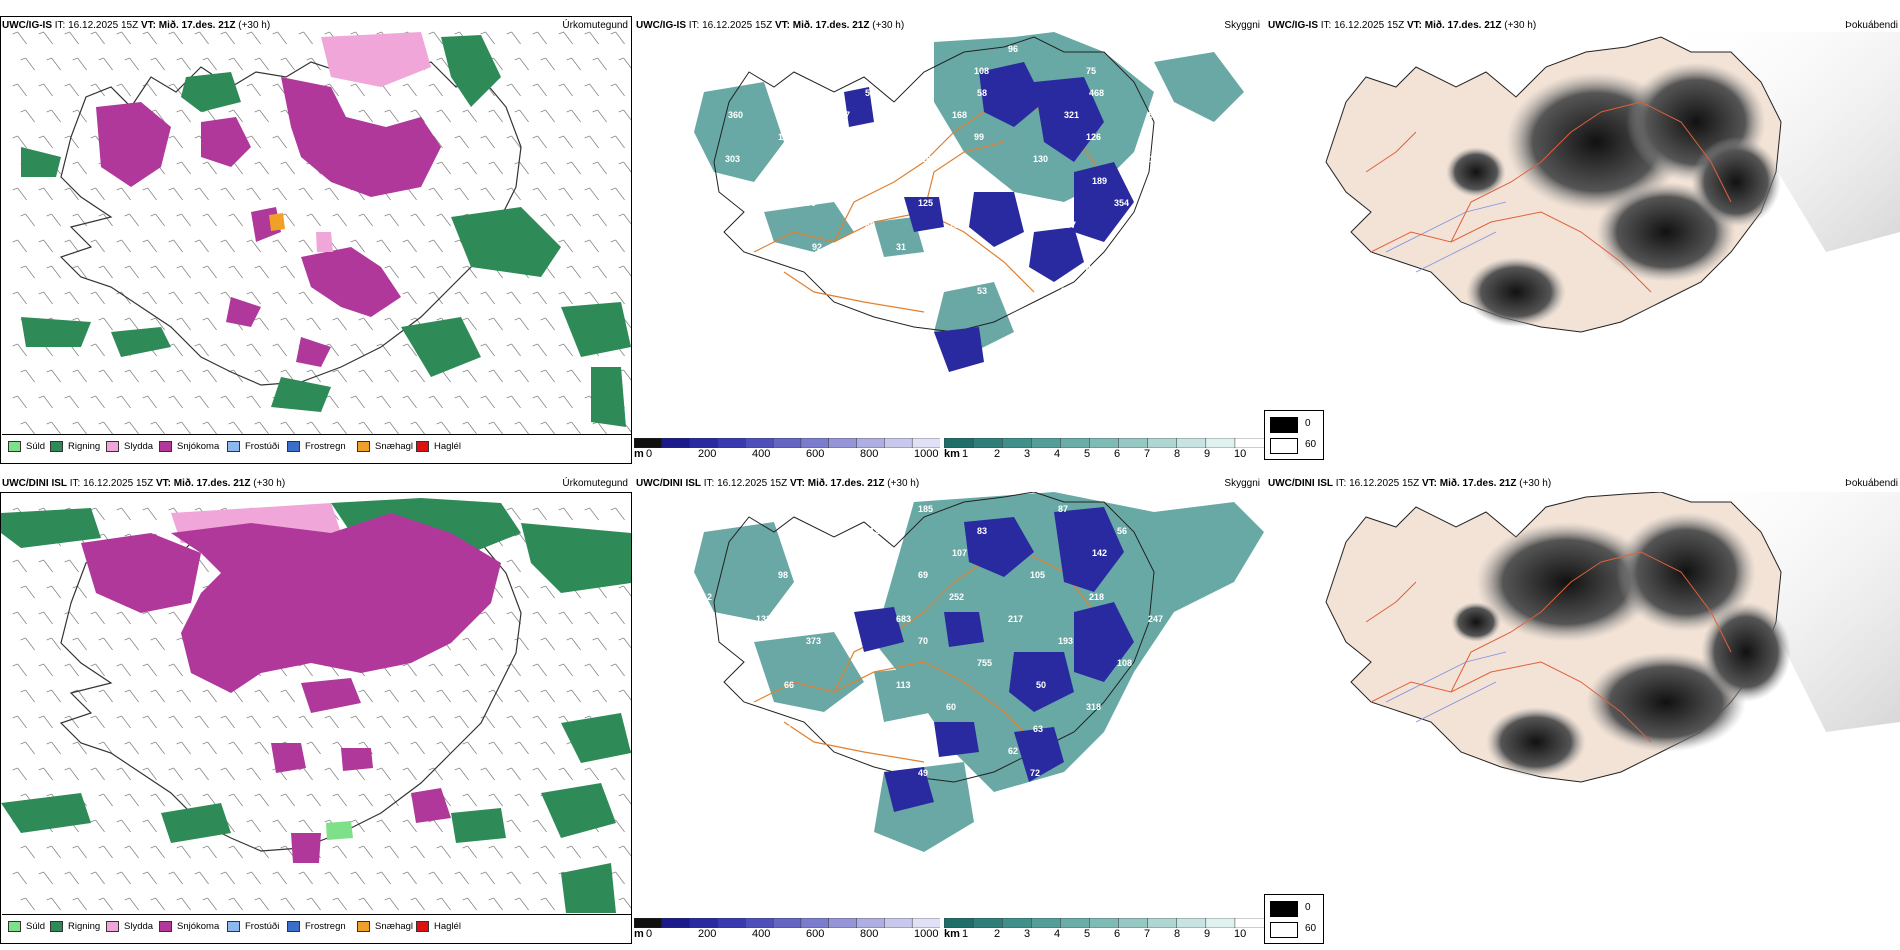  I want to click on colorbar-tick: 1000, so click(926, 454).